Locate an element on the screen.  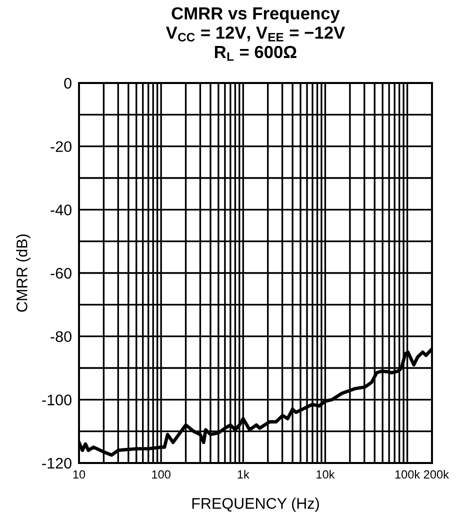
x-tick-label: 100k is located at coordinates (407, 474).